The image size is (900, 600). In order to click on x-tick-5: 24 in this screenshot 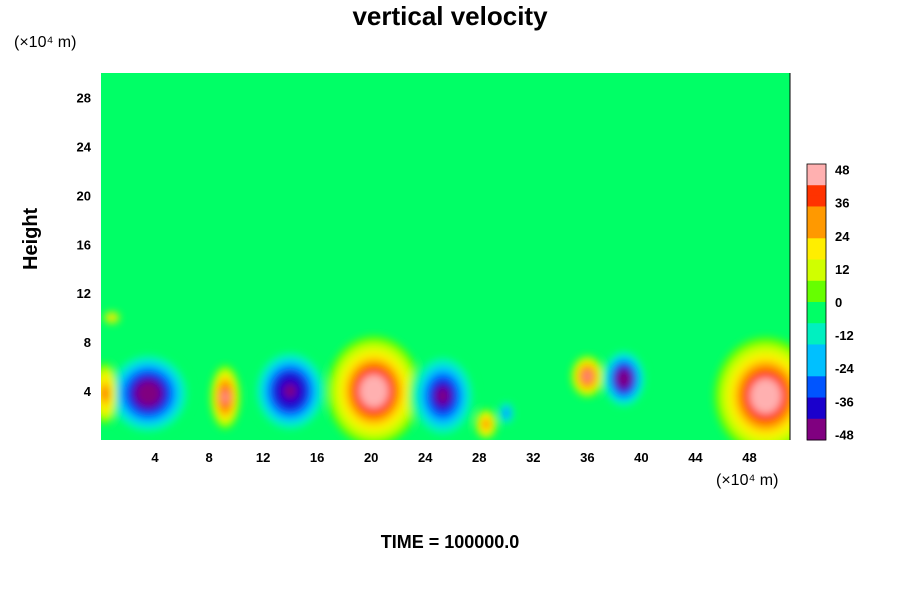, I will do `click(425, 457)`.